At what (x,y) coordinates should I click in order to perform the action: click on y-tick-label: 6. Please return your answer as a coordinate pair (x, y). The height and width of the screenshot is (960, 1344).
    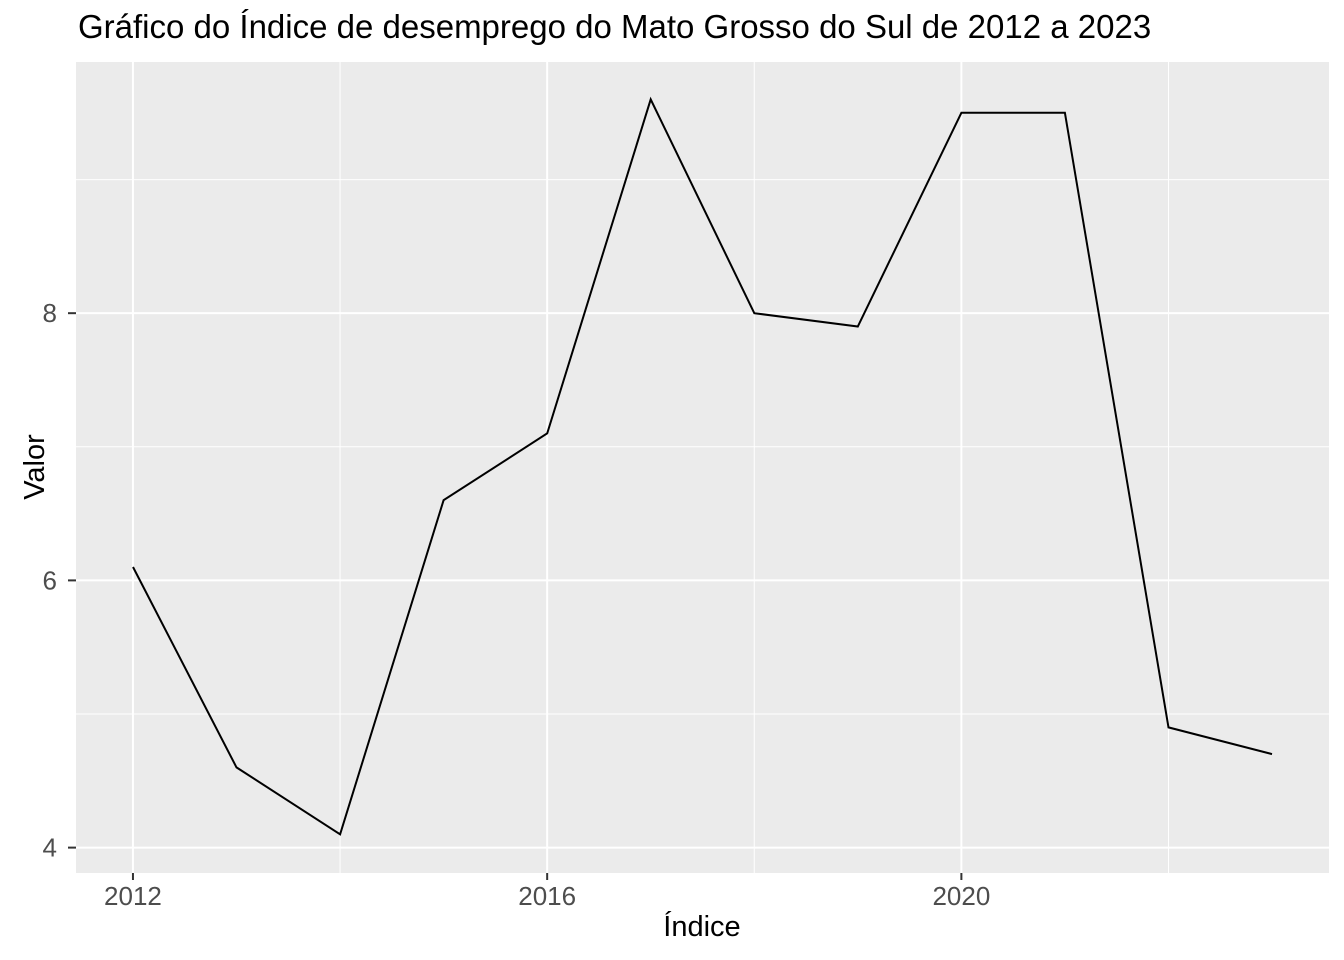
    Looking at the image, I should click on (50, 580).